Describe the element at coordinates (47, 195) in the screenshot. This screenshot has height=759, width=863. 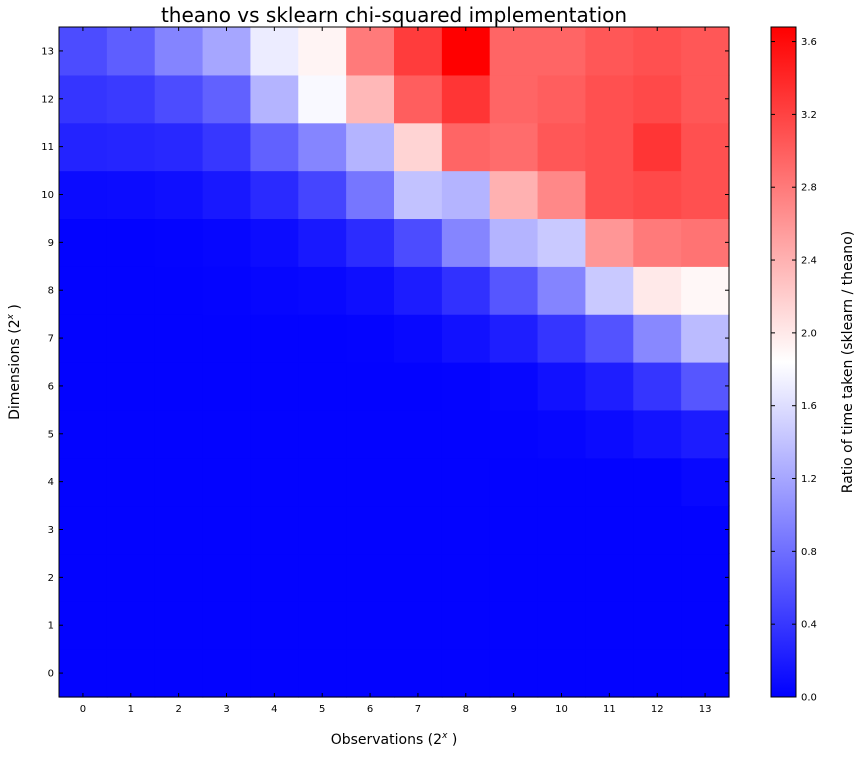
I see `y-tick-label: 10` at that location.